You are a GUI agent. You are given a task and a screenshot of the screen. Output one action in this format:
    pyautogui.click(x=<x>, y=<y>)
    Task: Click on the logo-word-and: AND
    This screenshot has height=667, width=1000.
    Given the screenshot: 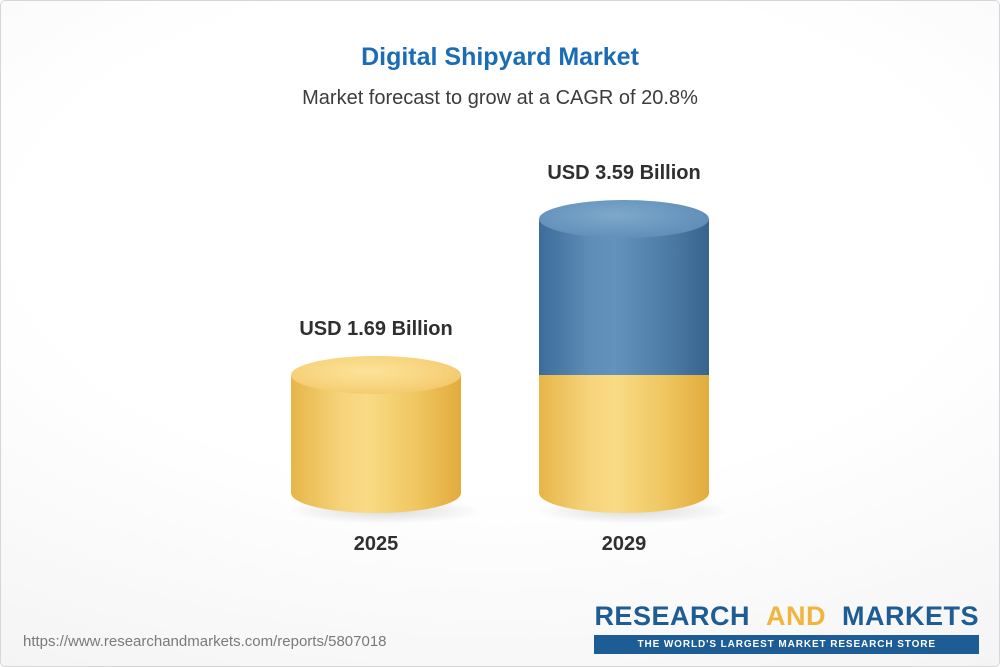 What is the action you would take?
    pyautogui.click(x=795, y=616)
    